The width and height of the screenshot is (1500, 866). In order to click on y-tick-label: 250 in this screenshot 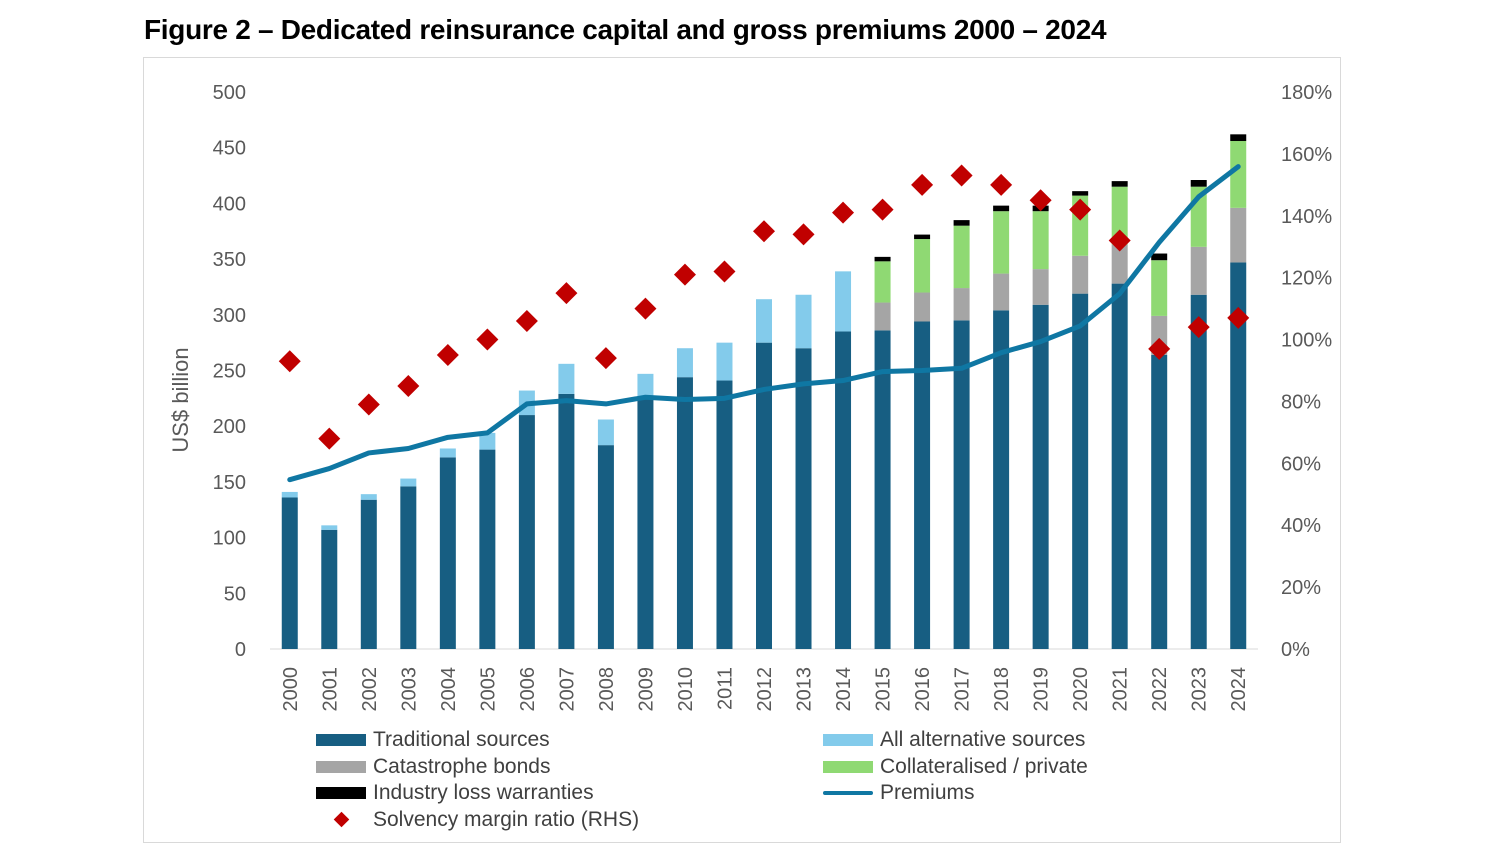, I will do `click(229, 372)`.